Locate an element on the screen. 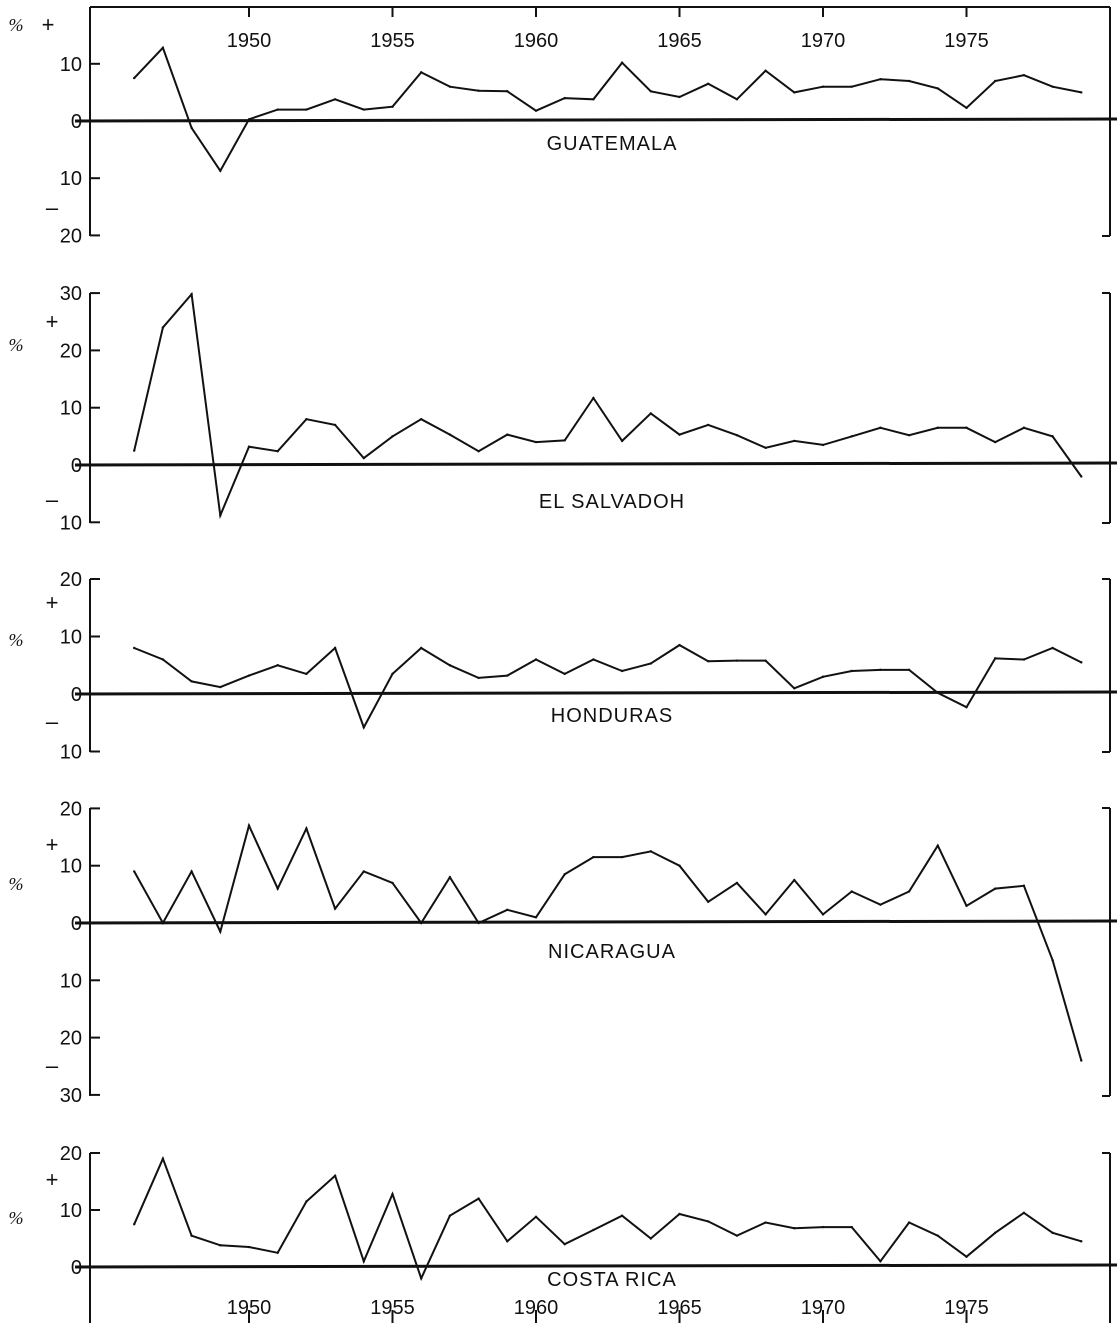 Image resolution: width=1117 pixels, height=1323 pixels. el-salvadoh-point-1946 is located at coordinates (134, 450).